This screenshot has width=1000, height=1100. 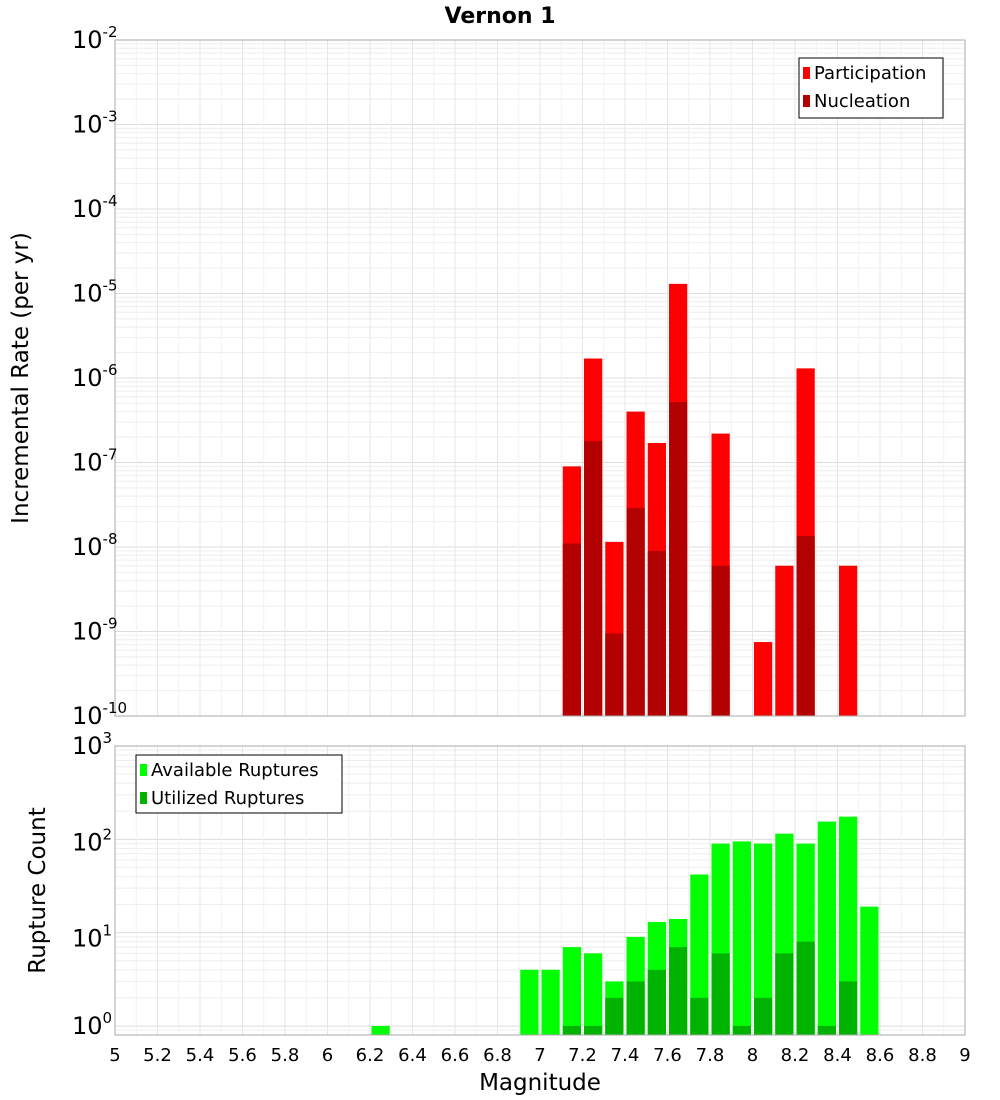 What do you see at coordinates (870, 73) in the screenshot?
I see `legend-label: Participation` at bounding box center [870, 73].